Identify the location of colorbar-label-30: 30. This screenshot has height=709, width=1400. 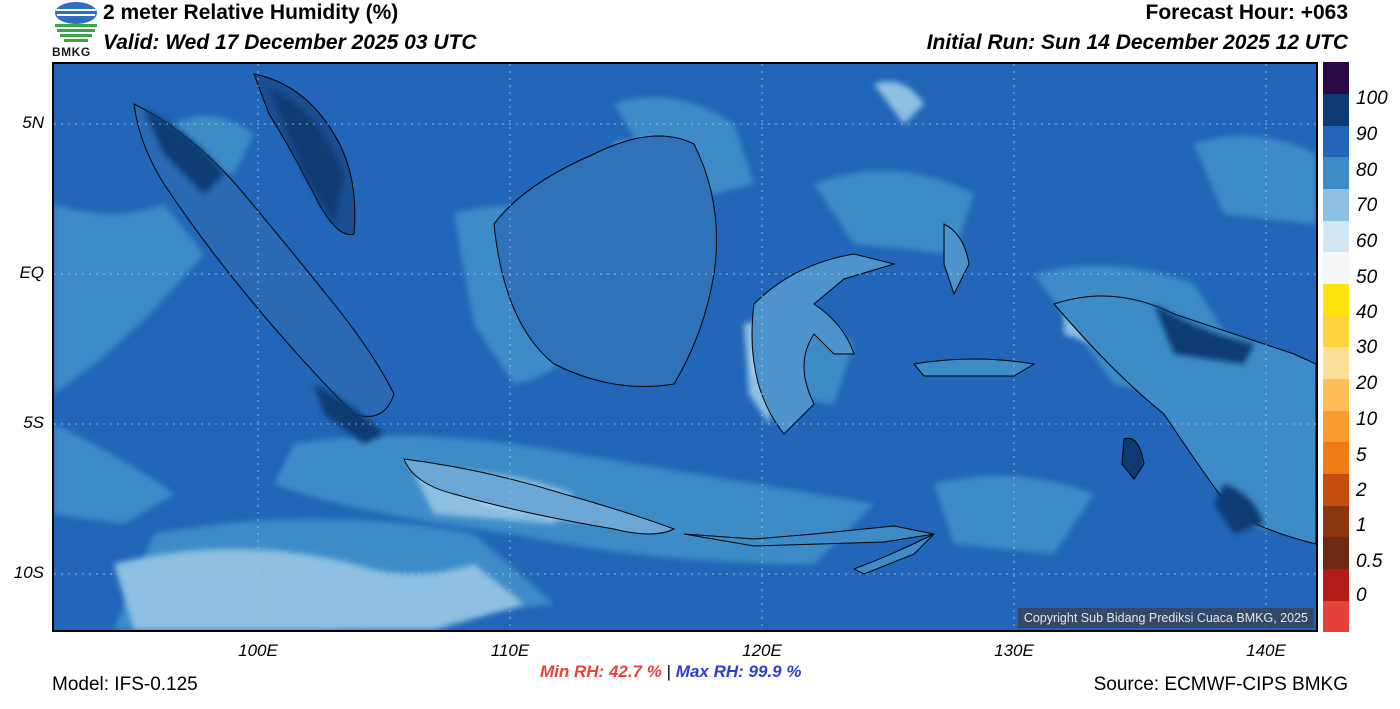
(1367, 347).